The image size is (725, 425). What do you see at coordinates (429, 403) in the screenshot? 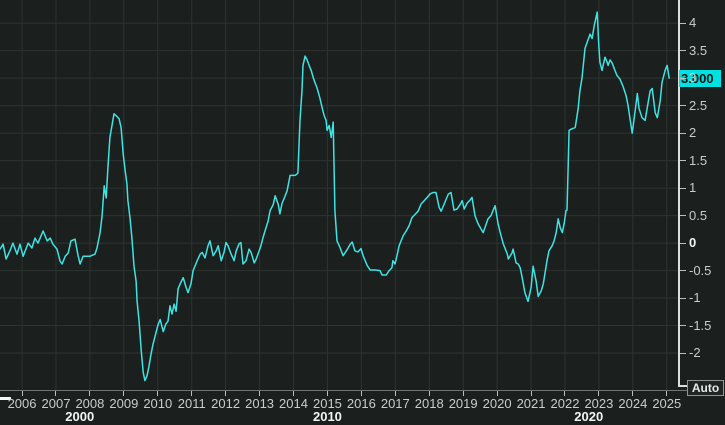
I see `x-axis-year-label: 2018` at bounding box center [429, 403].